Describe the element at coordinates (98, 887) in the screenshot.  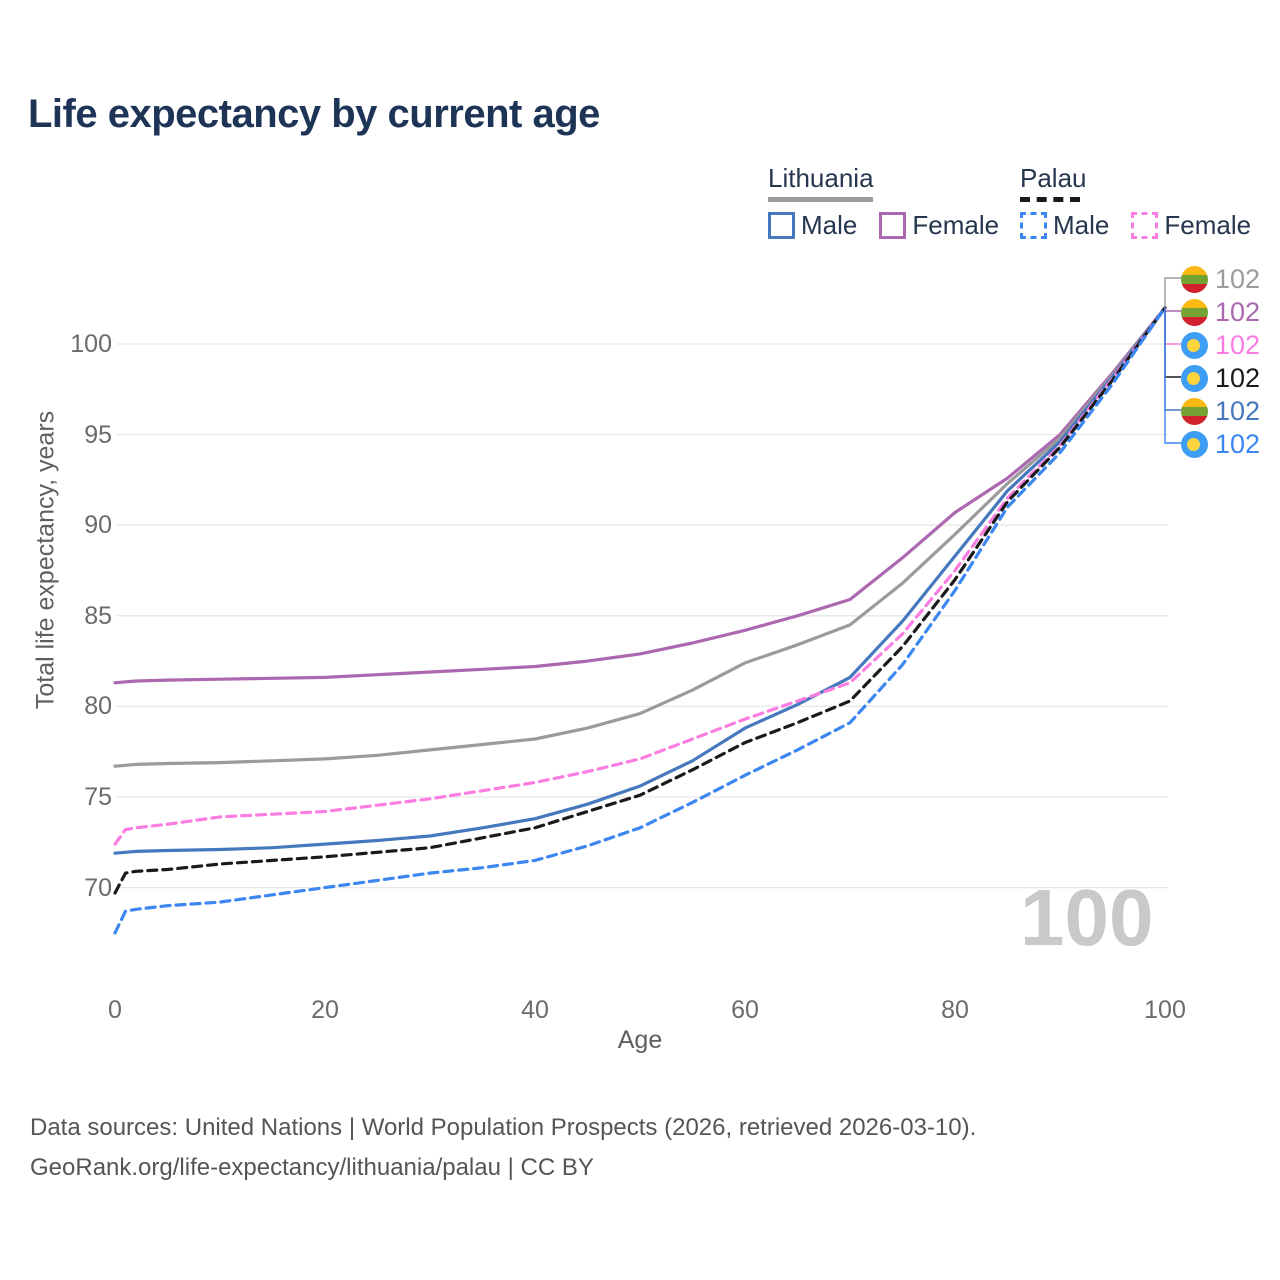
I see `y-tick-label-70: 70` at that location.